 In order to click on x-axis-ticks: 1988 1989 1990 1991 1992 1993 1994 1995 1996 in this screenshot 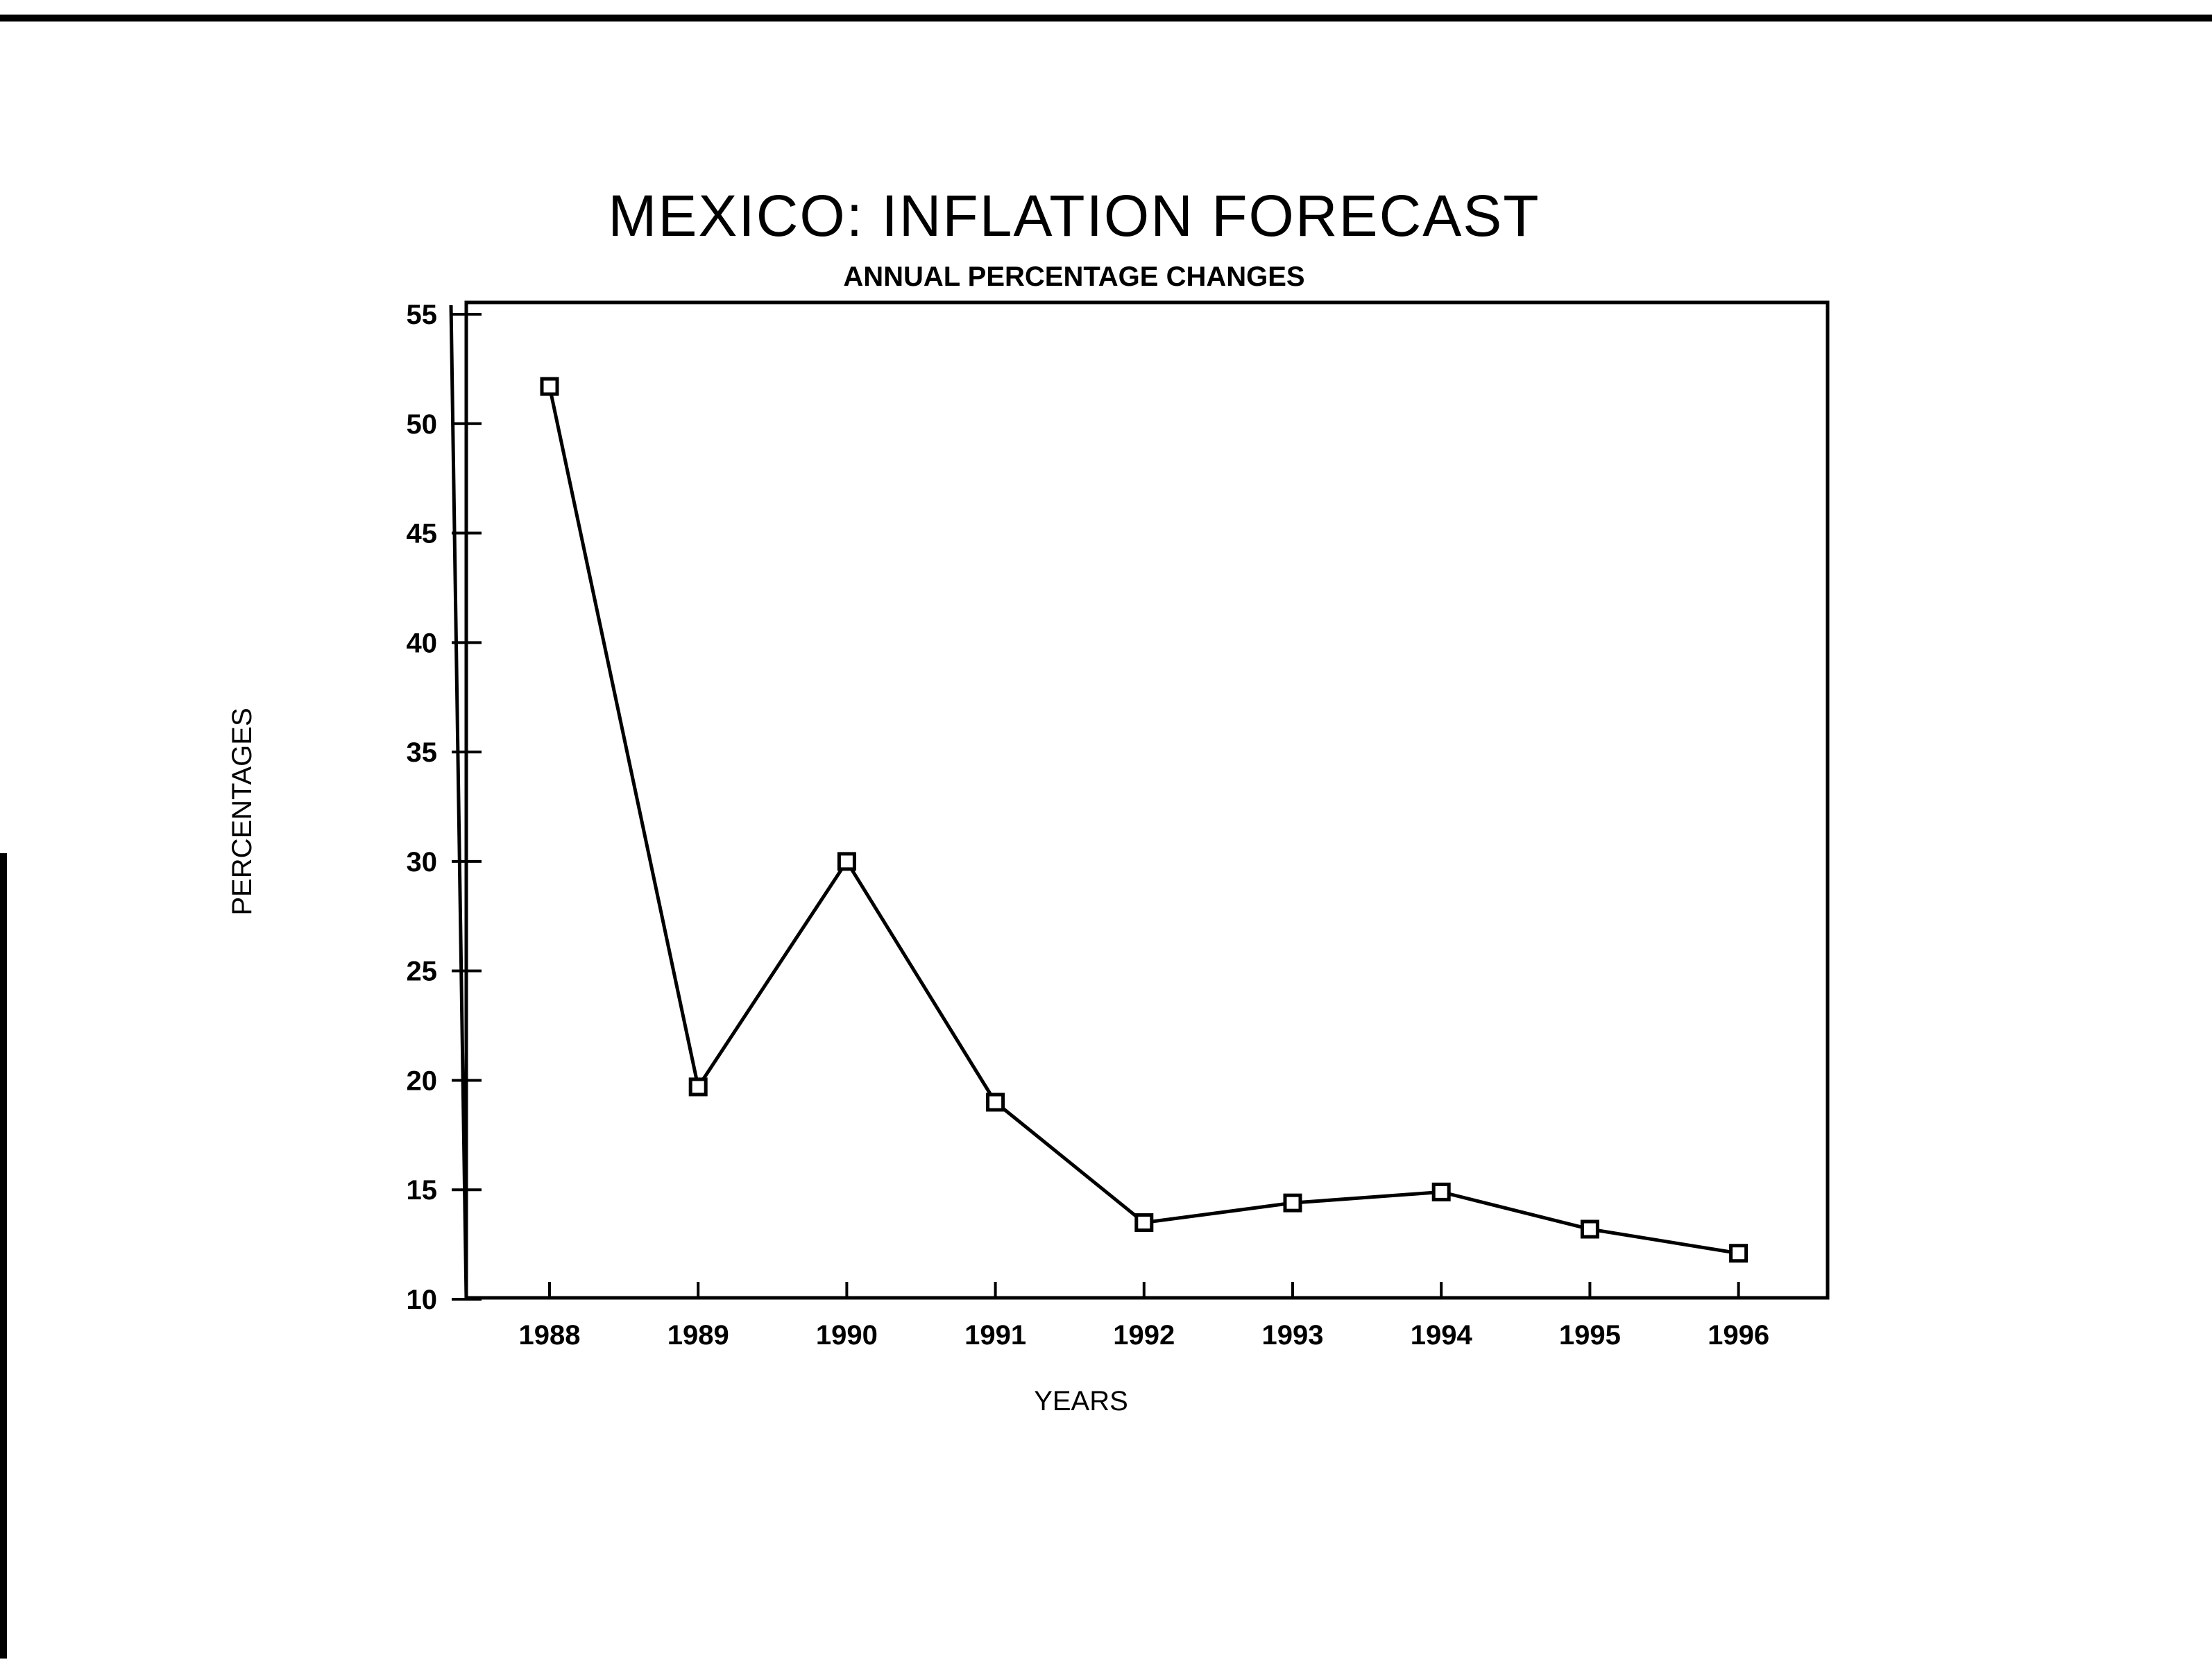, I will do `click(1144, 1316)`.